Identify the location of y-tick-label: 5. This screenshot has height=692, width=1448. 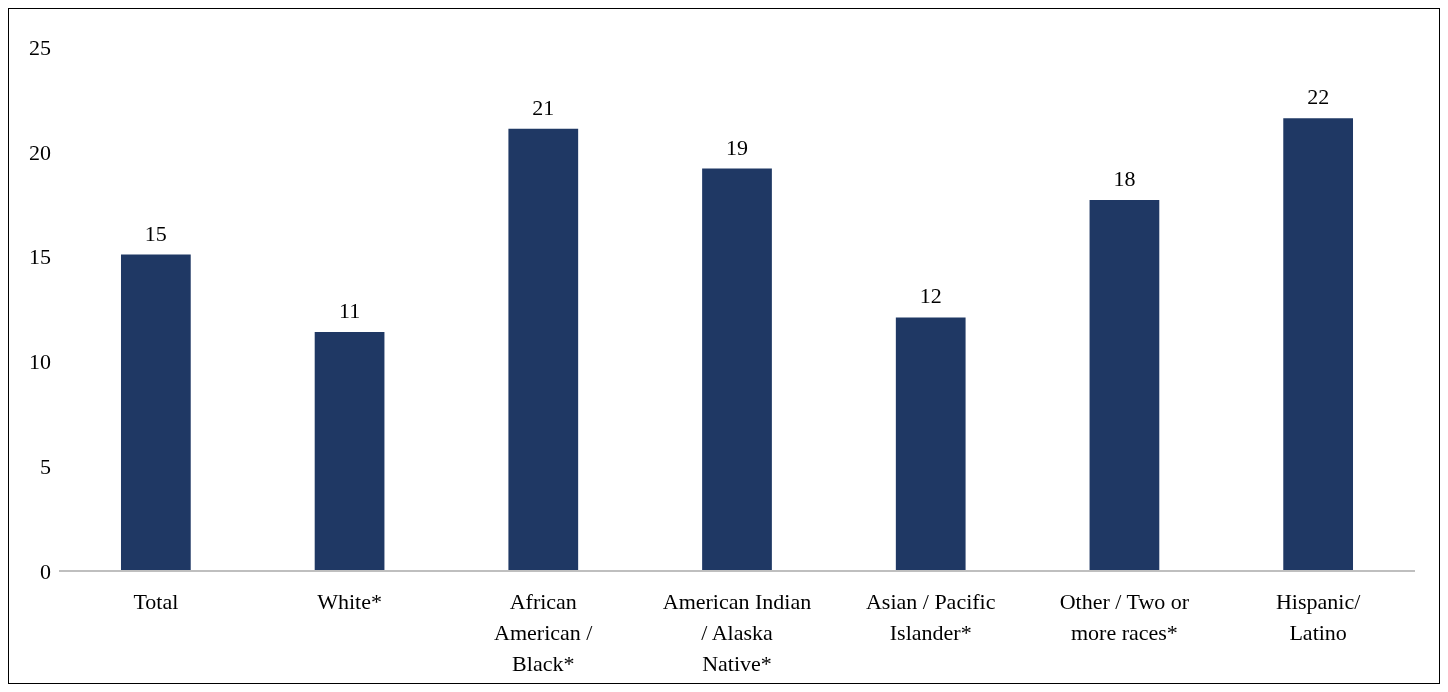
(45, 467).